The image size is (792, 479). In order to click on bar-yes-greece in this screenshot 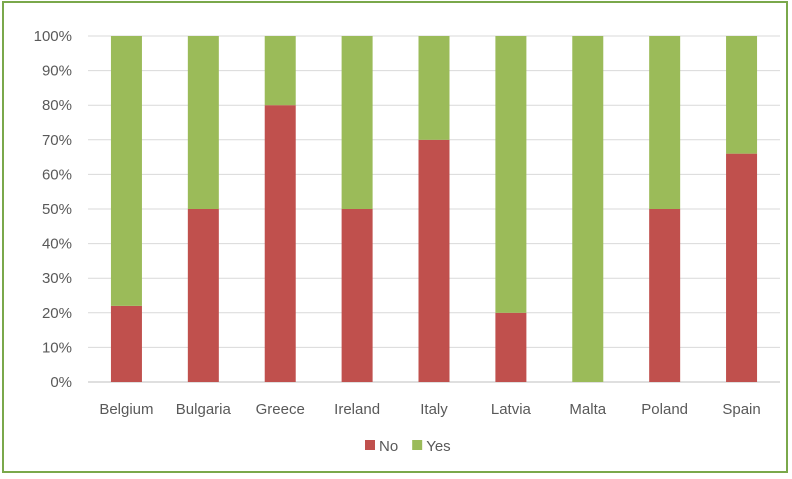, I will do `click(280, 71)`.